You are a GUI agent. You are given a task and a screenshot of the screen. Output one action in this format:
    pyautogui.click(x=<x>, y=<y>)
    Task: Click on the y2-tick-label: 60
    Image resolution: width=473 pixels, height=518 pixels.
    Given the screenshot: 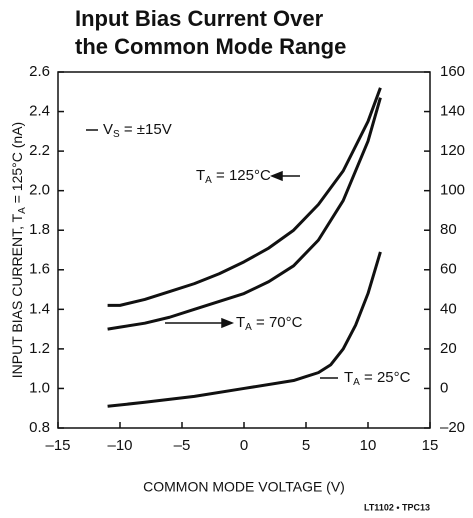 What is the action you would take?
    pyautogui.click(x=448, y=269)
    